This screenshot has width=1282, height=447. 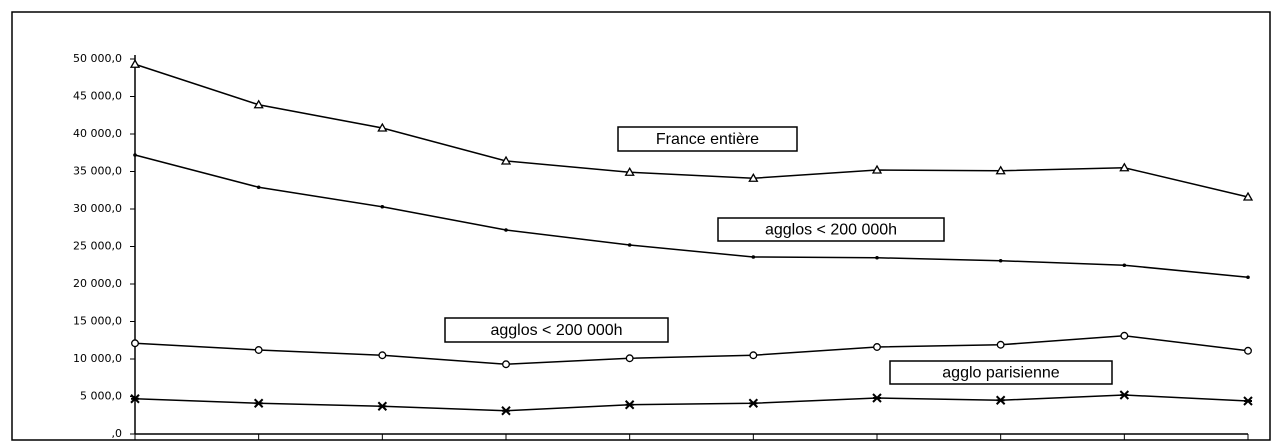 What do you see at coordinates (97, 283) in the screenshot?
I see `y-tick-label: 20 000,0` at bounding box center [97, 283].